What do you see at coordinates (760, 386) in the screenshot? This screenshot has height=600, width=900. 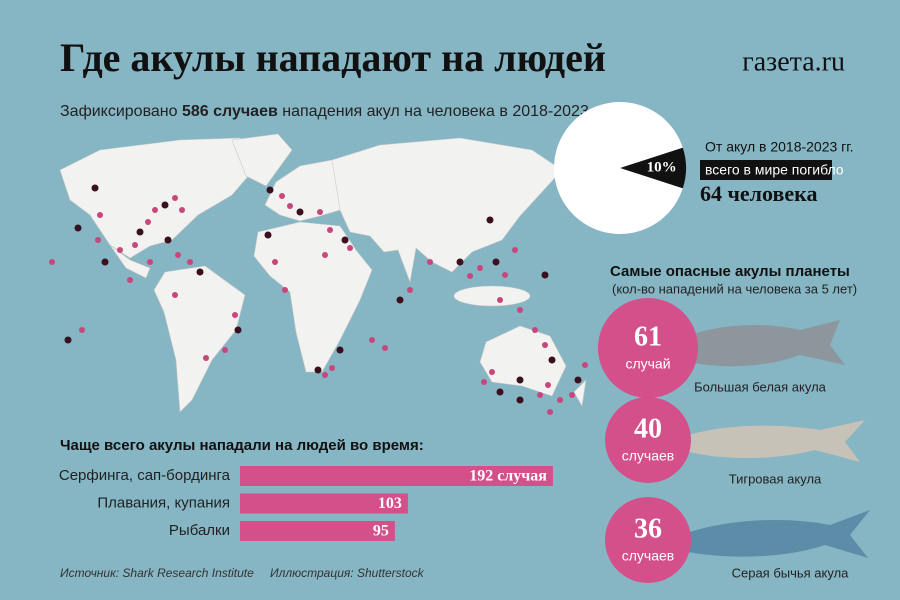 I see `shark-name: Большая белая акула` at bounding box center [760, 386].